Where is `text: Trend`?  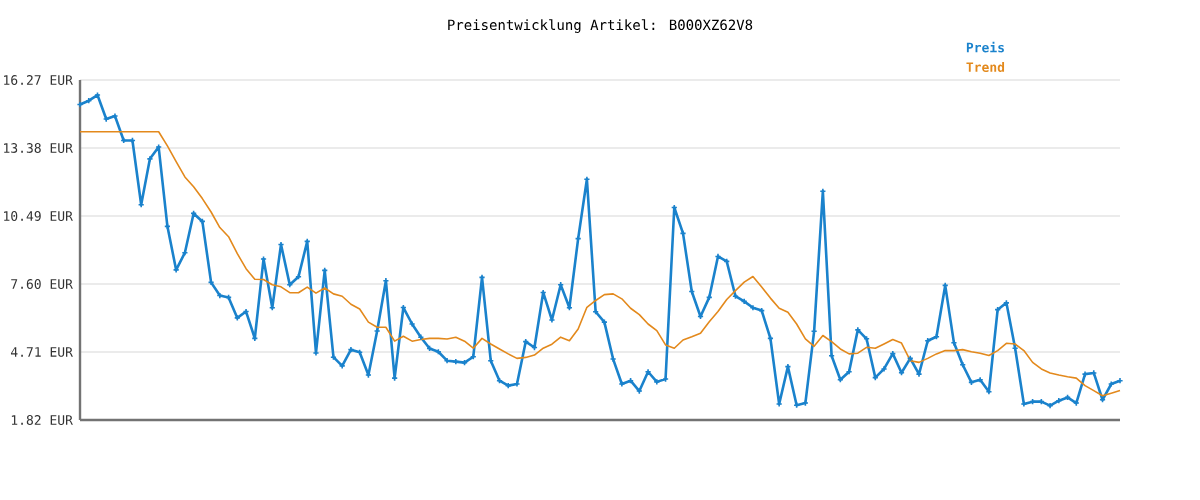
text: Trend is located at coordinates (985, 67).